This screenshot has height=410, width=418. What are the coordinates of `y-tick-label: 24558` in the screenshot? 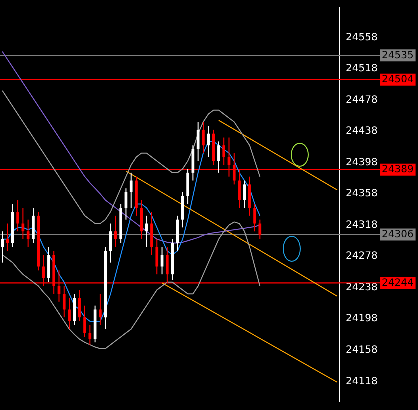 It's located at (362, 38).